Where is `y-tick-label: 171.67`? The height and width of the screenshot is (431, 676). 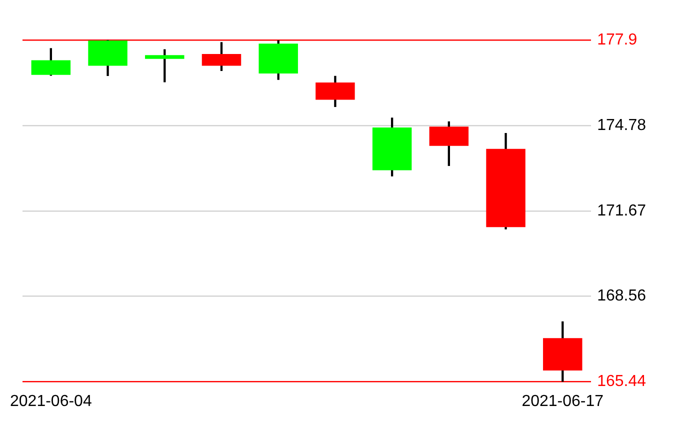 y-tick-label: 171.67 is located at coordinates (621, 211).